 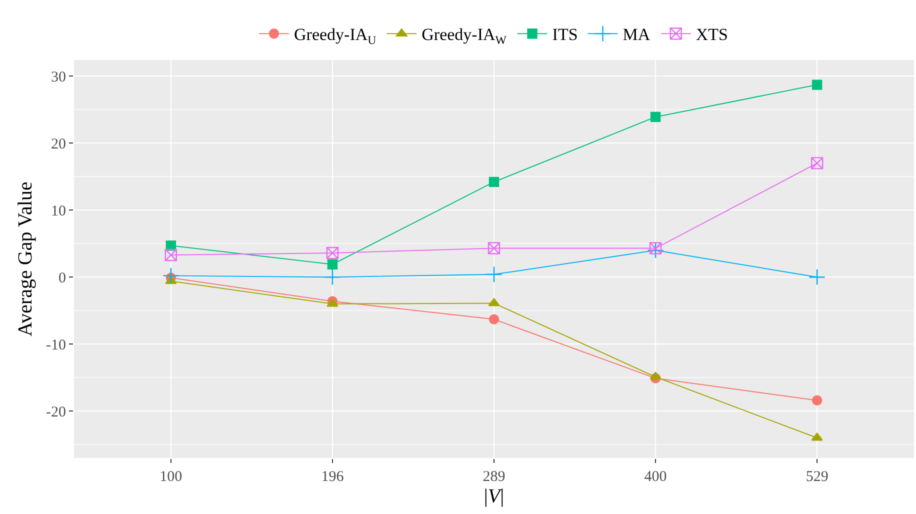 What do you see at coordinates (171, 477) in the screenshot?
I see `x-tick-label: 100` at bounding box center [171, 477].